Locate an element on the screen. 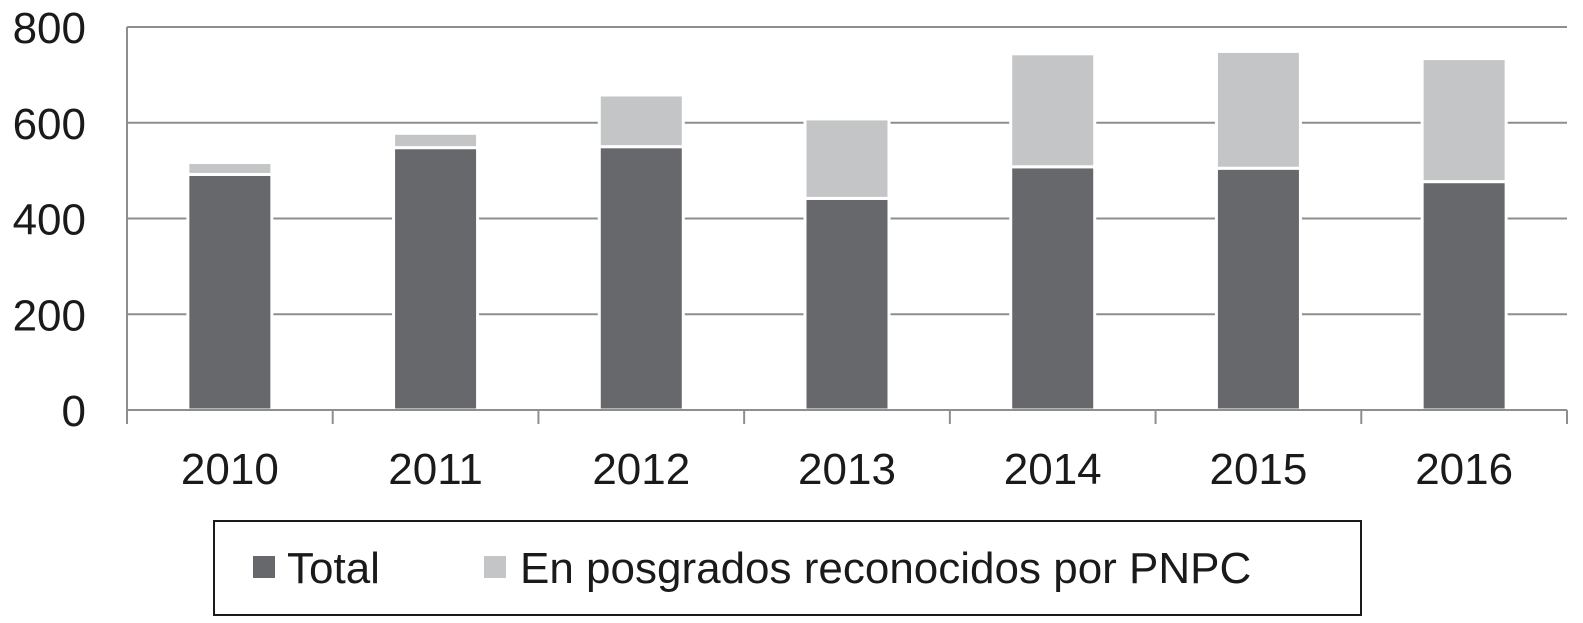 The height and width of the screenshot is (623, 1583). bar-segment-total-2015 is located at coordinates (1258, 289).